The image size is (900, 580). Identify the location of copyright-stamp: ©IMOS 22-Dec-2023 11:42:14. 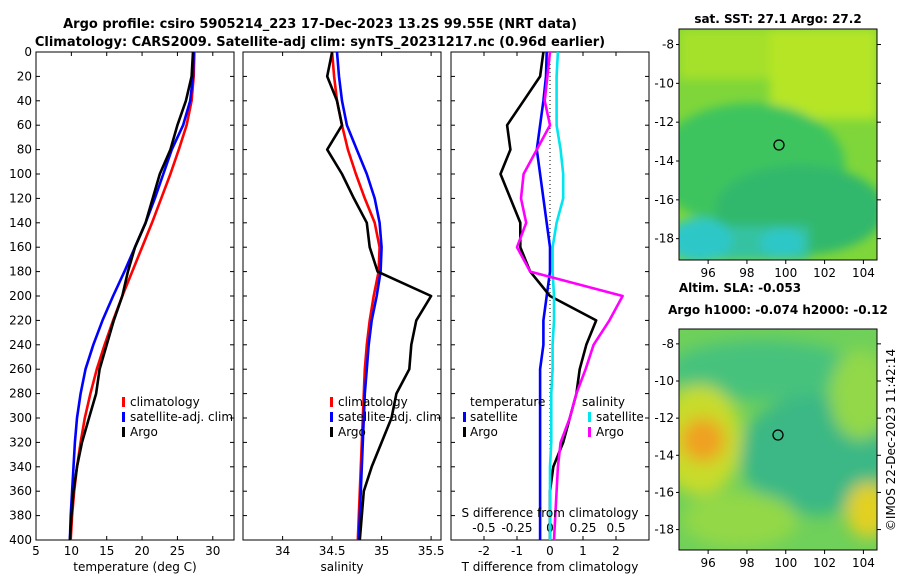
(891, 440).